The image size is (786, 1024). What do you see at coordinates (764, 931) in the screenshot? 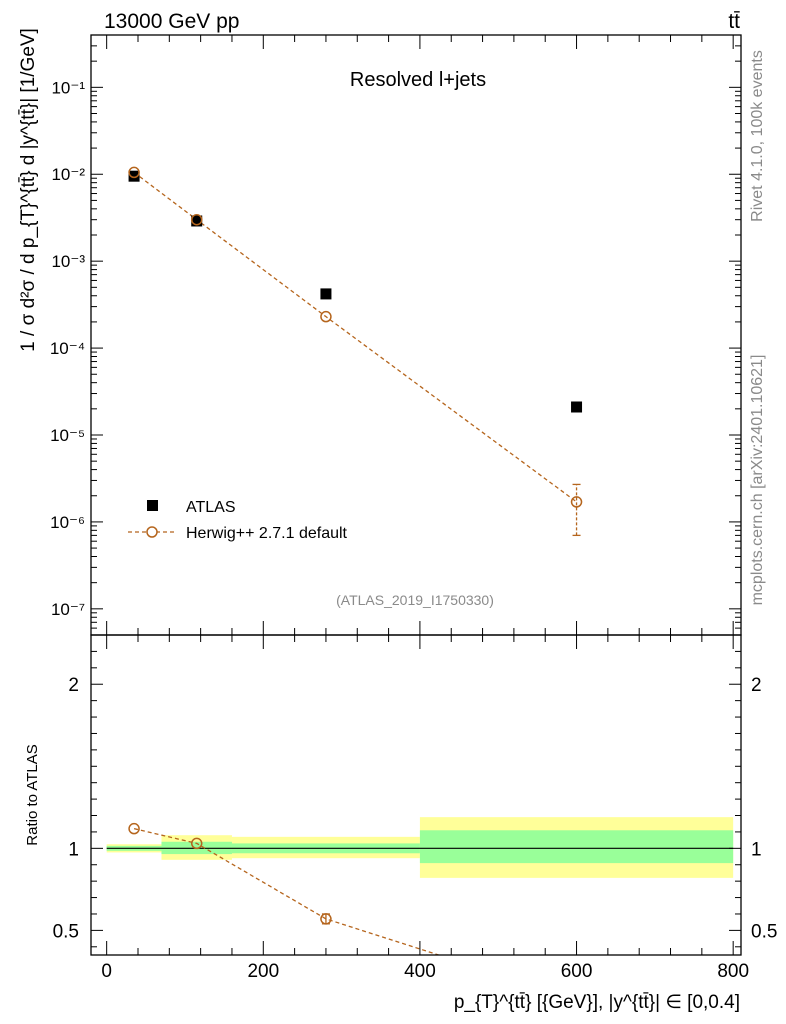
I see `ratio-y-tick-label-right: 0.5` at bounding box center [764, 931].